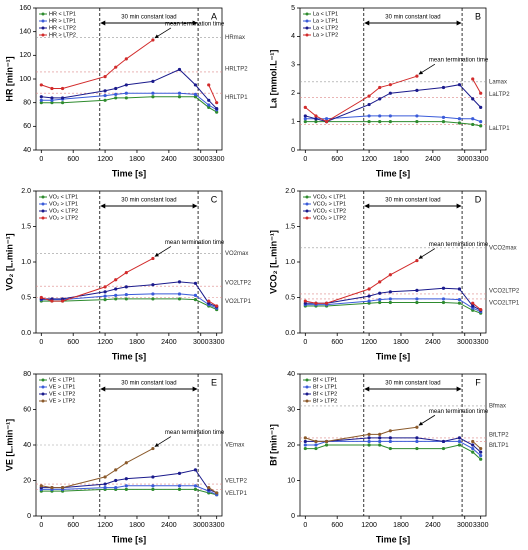 This screenshot has height=550, width=528. Describe the element at coordinates (27, 374) in the screenshot. I see `y-tick-label: 80` at that location.